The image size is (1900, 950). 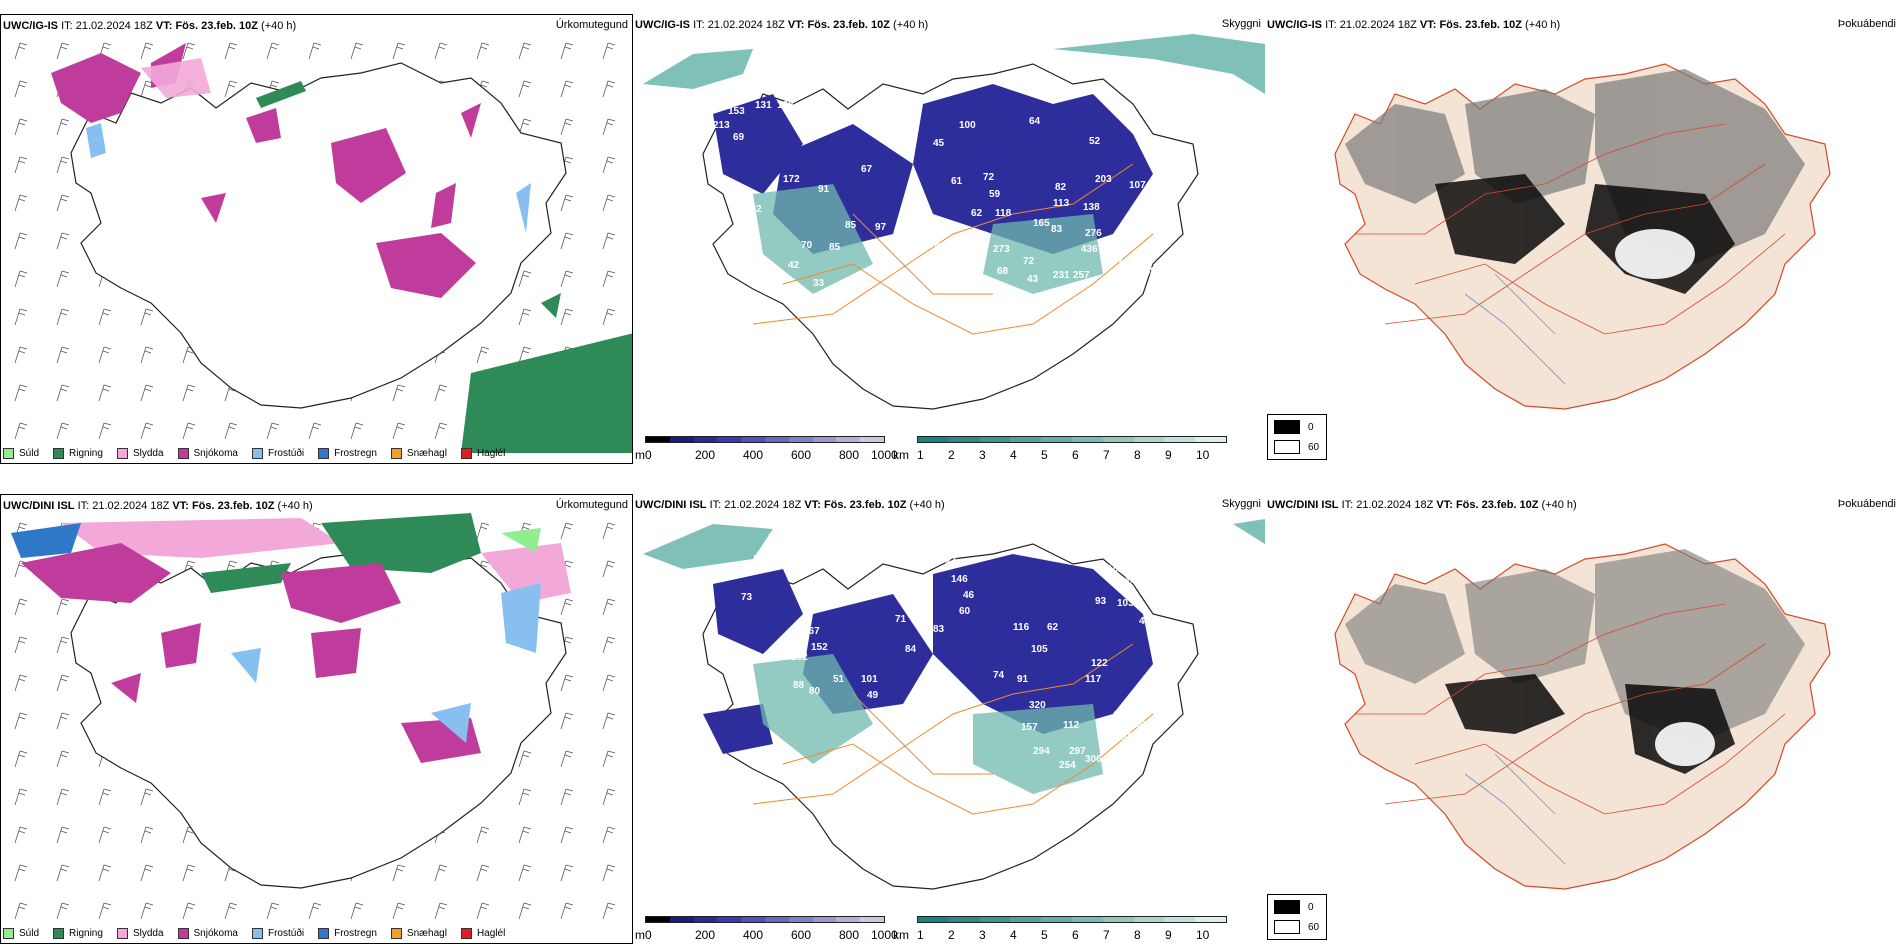 What do you see at coordinates (819, 283) in the screenshot?
I see `vis-label: 33` at bounding box center [819, 283].